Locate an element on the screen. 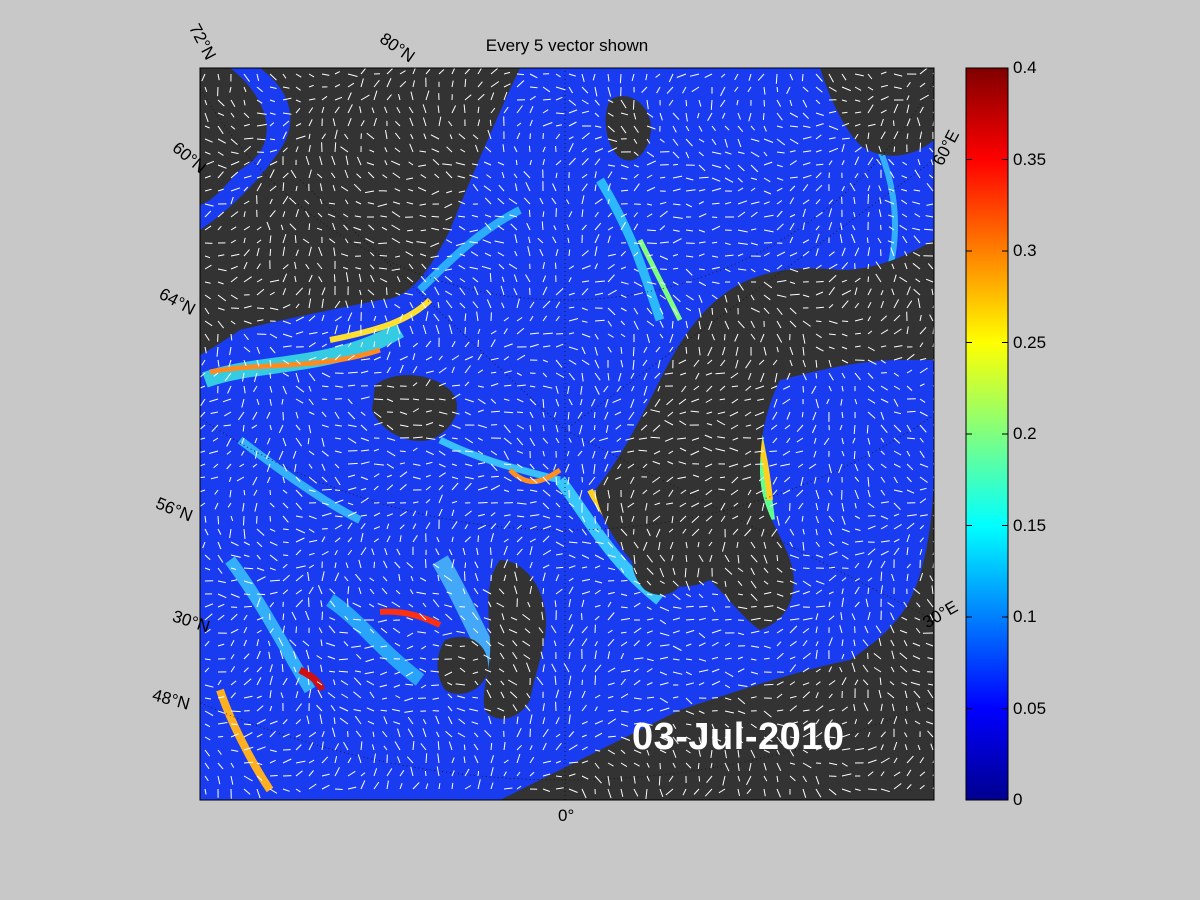  colorbar-tick-label: 0.4 is located at coordinates (1025, 67).